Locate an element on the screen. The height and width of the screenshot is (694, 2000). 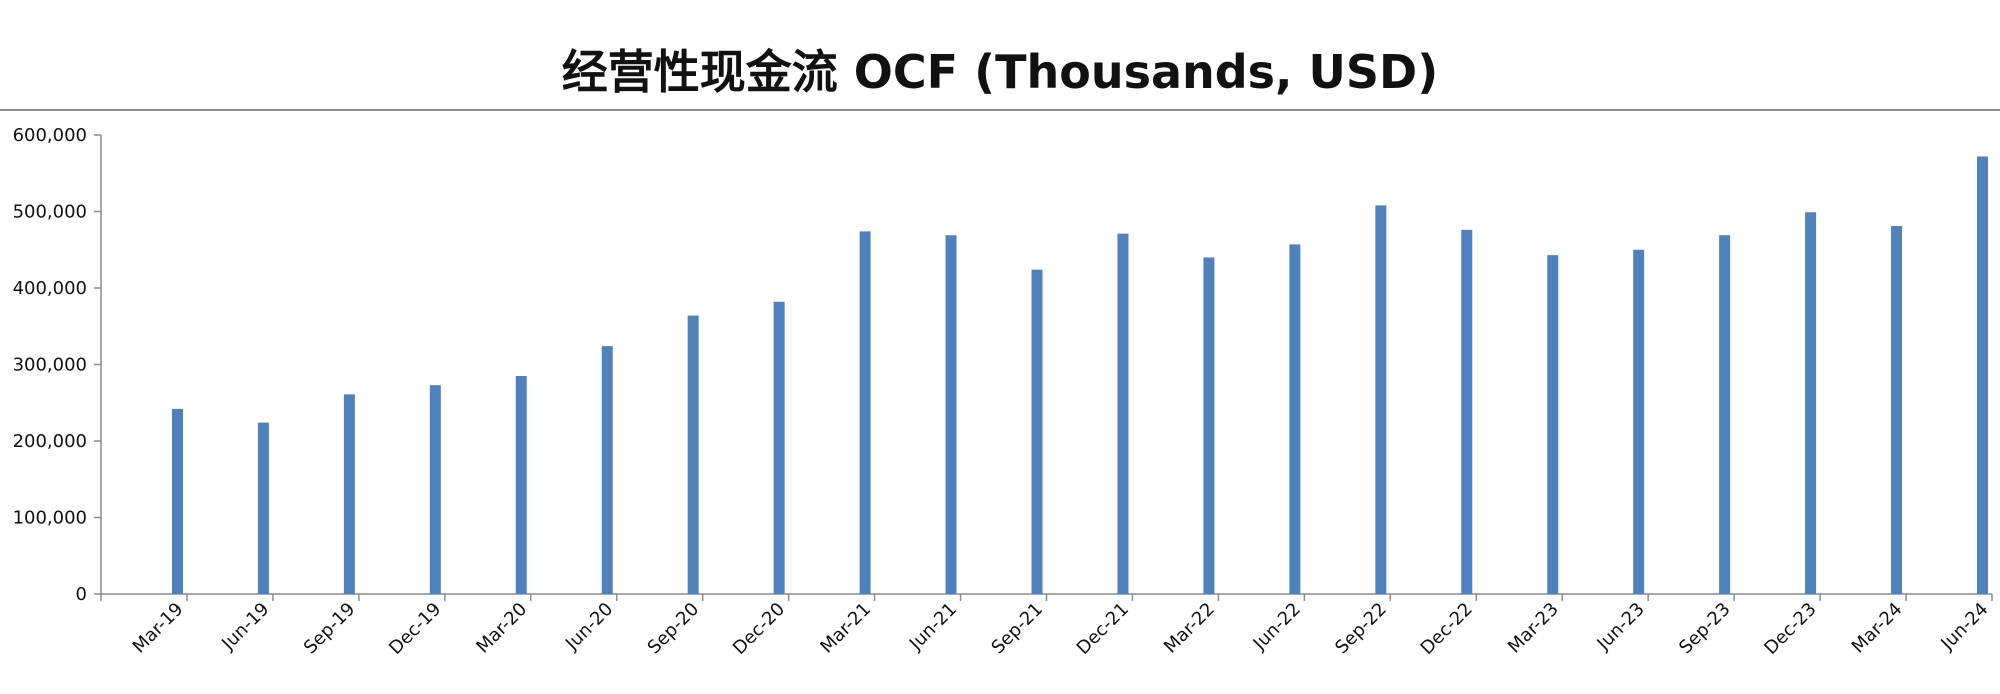
x-tick-label: Jun-24 is located at coordinates (1964, 627).